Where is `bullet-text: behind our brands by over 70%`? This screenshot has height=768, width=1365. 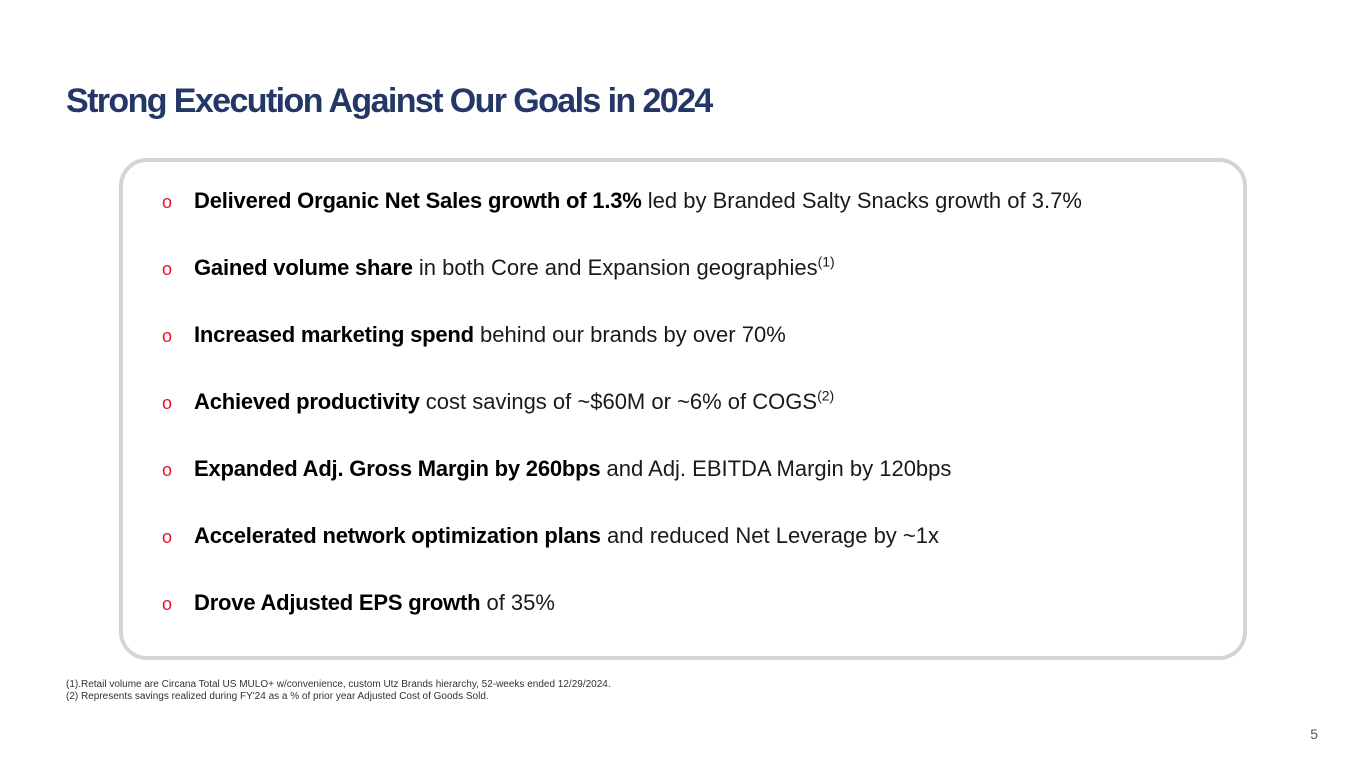 bullet-text: behind our brands by over 70% is located at coordinates (629, 334).